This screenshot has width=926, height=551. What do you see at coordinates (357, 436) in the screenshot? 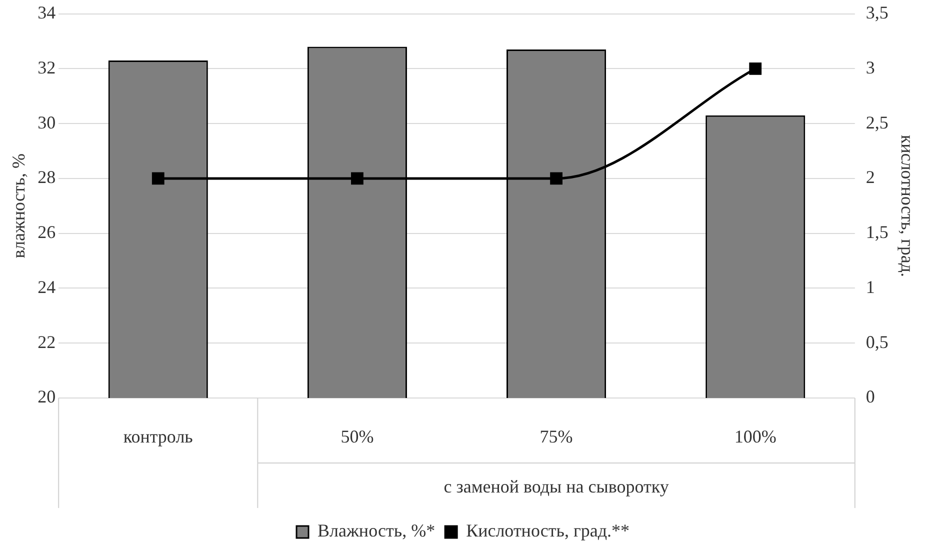
I see `x-tick-label: 50%` at bounding box center [357, 436].